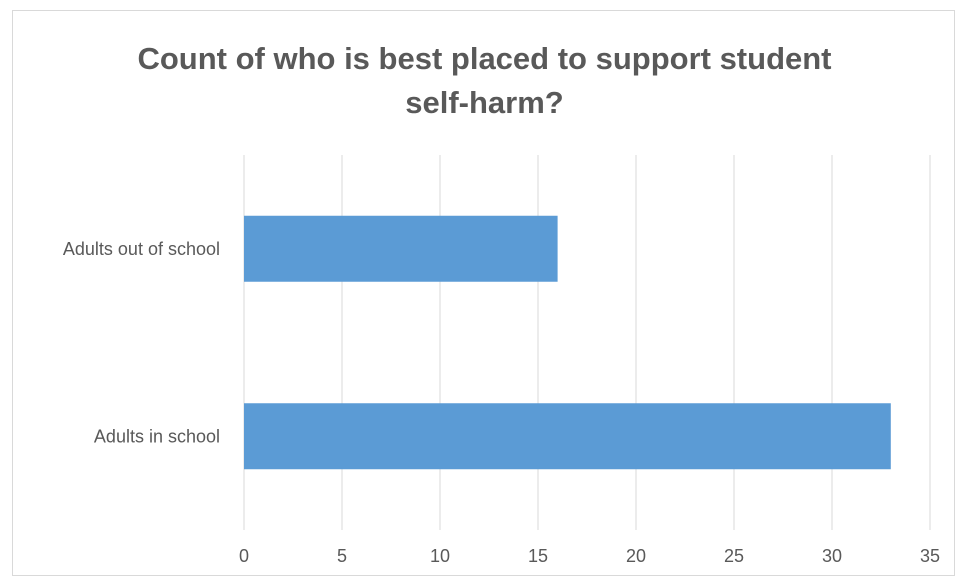 The width and height of the screenshot is (957, 578). I want to click on bar-adults-in-school, so click(567, 436).